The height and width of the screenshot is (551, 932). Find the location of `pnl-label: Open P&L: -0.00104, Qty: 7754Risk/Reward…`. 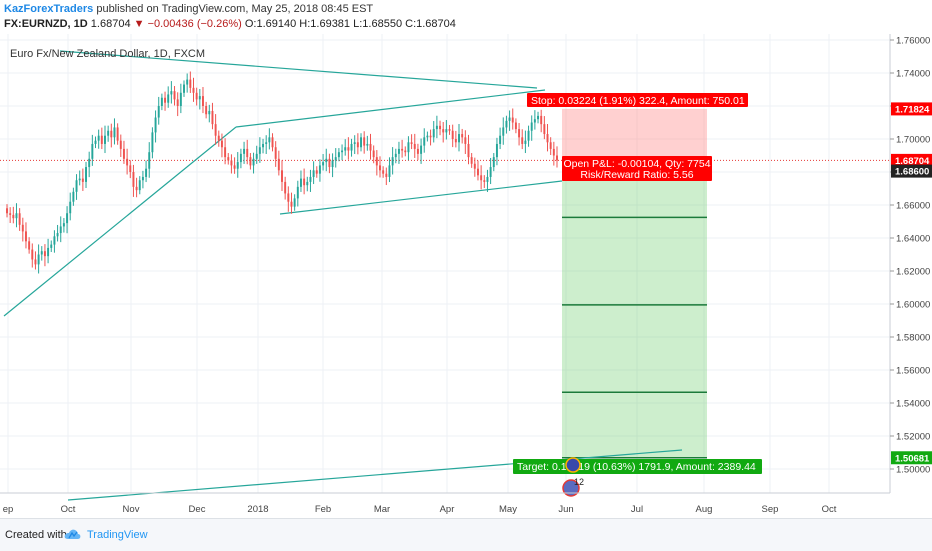

pnl-label: Open P&L: -0.00104, Qty: 7754Risk/Reward… is located at coordinates (637, 168).